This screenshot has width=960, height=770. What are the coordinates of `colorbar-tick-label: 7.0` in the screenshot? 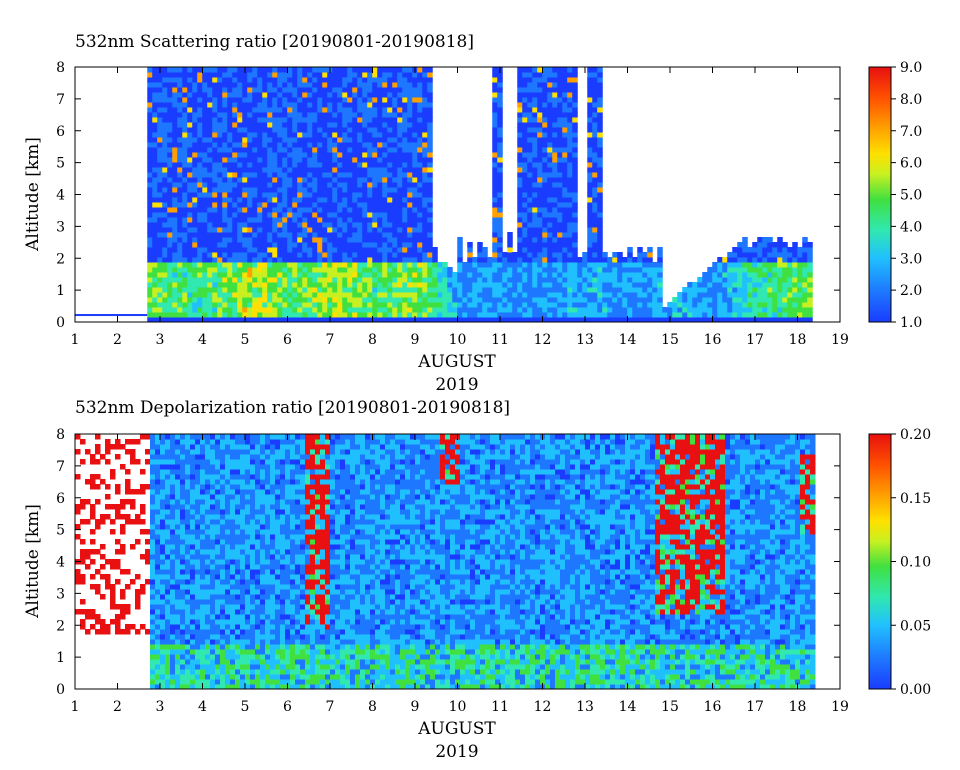 It's located at (911, 132).